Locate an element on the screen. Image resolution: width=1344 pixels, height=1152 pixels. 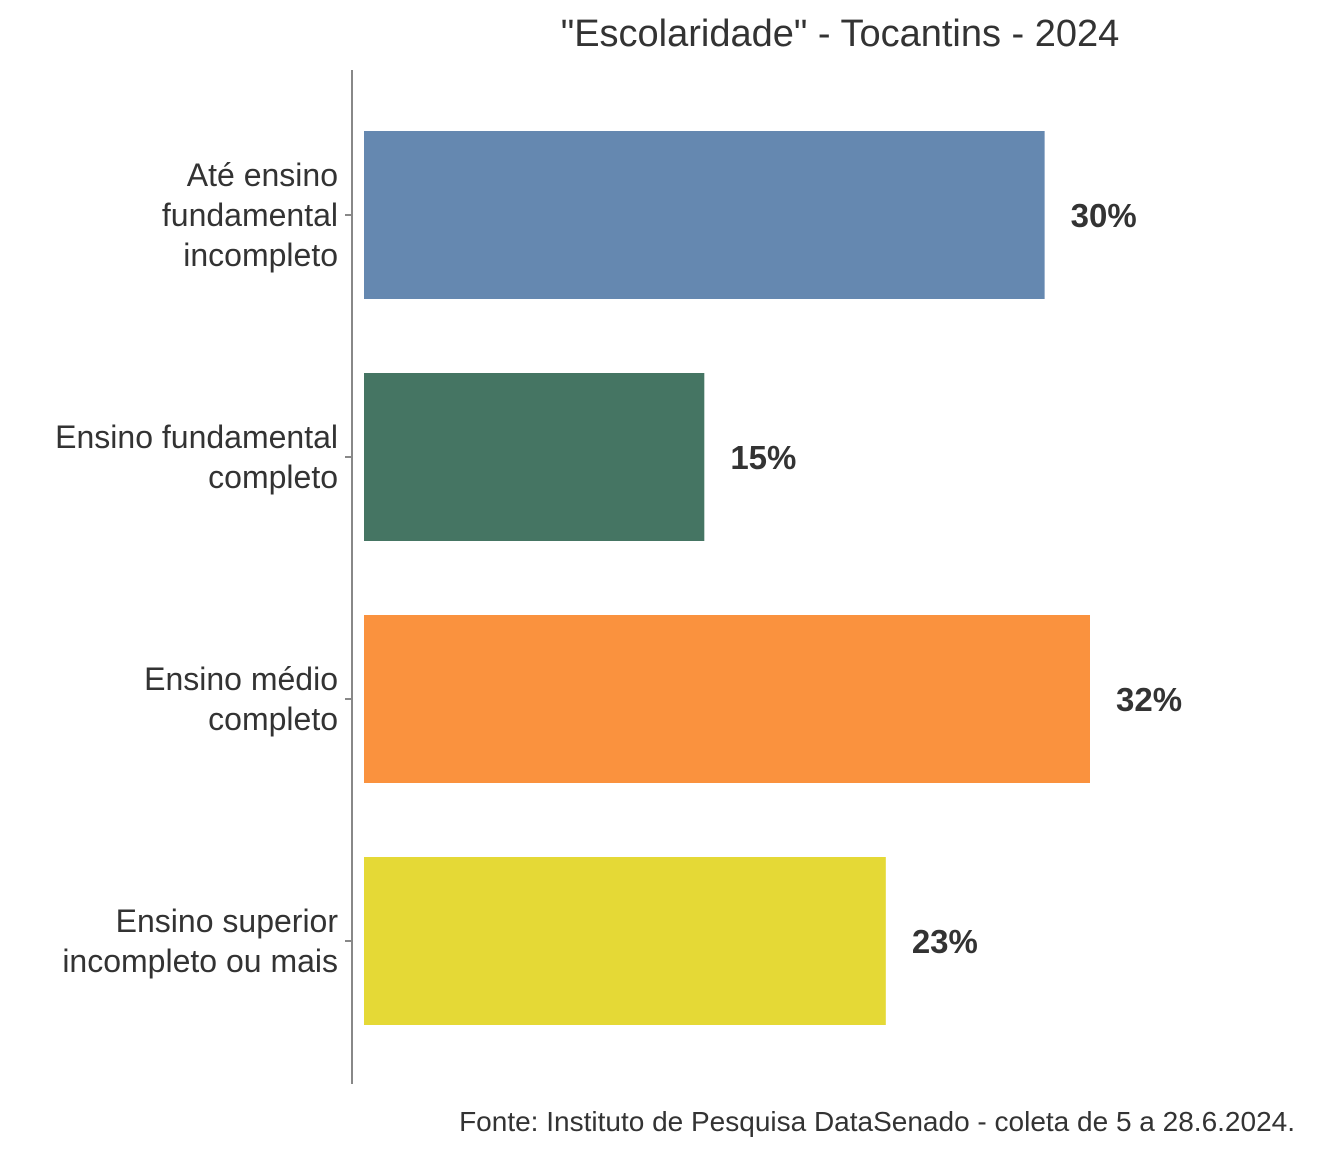
value-label-3: 32% is located at coordinates (1149, 699).